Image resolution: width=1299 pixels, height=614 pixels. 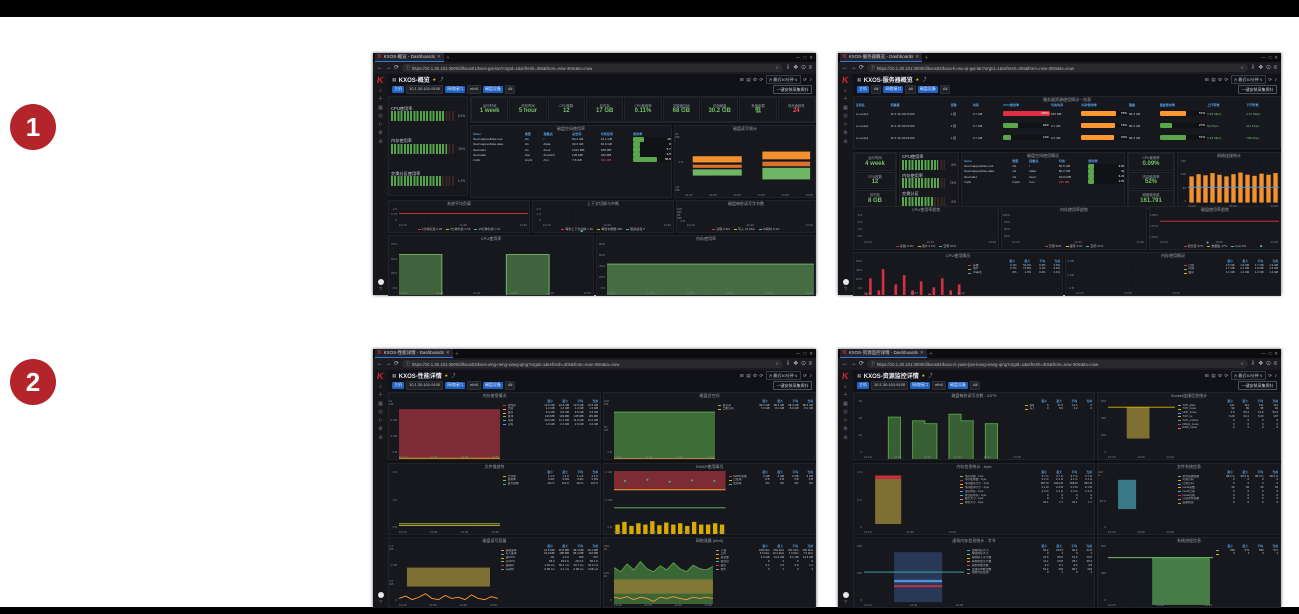 What do you see at coordinates (1057, 105) in the screenshot?
I see `table-column-header: 可用内存` at bounding box center [1057, 105].